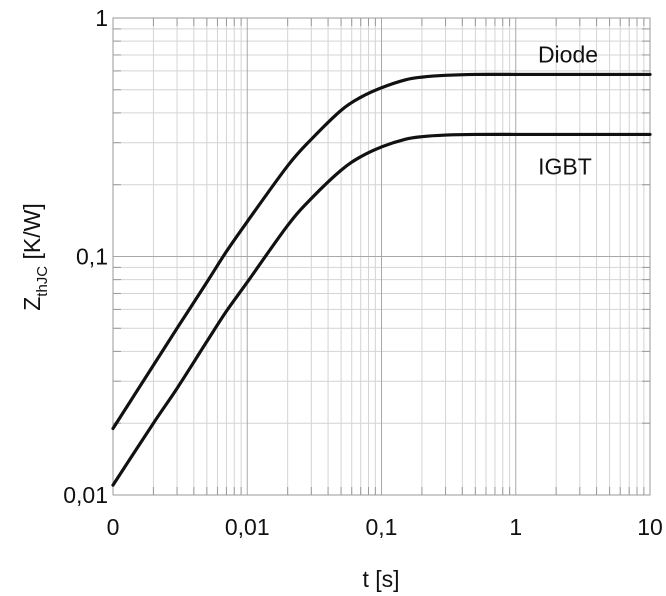  What do you see at coordinates (382, 527) in the screenshot?
I see `x-tick-label: 0,1` at bounding box center [382, 527].